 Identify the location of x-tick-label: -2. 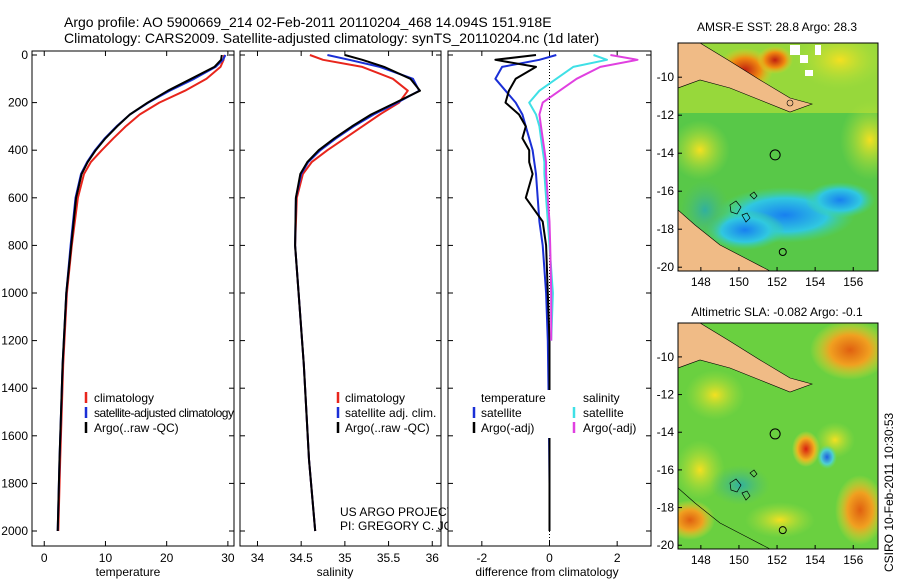
(481, 558).